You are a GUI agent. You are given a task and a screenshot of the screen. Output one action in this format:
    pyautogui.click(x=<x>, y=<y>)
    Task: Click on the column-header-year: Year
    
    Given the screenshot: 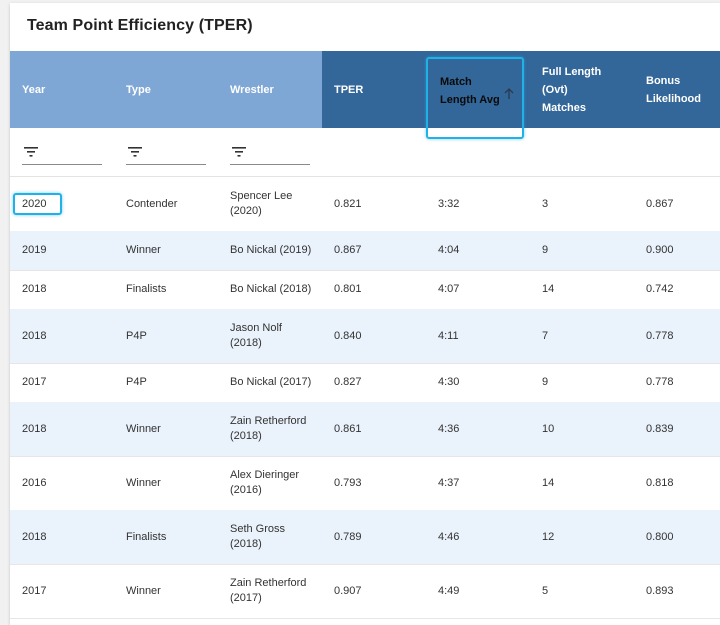 What is the action you would take?
    pyautogui.click(x=62, y=89)
    